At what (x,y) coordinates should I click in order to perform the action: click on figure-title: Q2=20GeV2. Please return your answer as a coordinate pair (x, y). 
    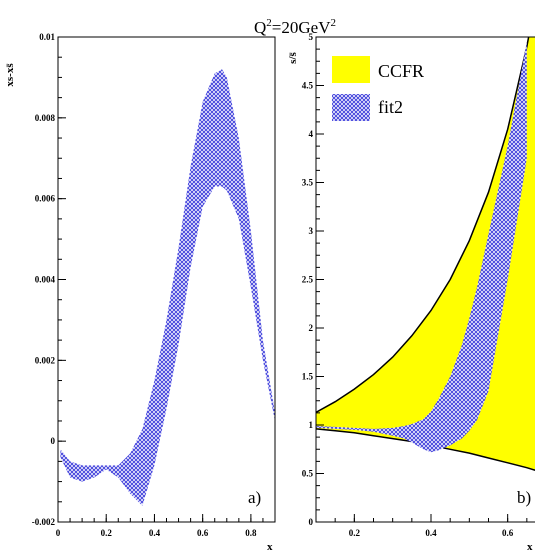
    Looking at the image, I should click on (295, 27).